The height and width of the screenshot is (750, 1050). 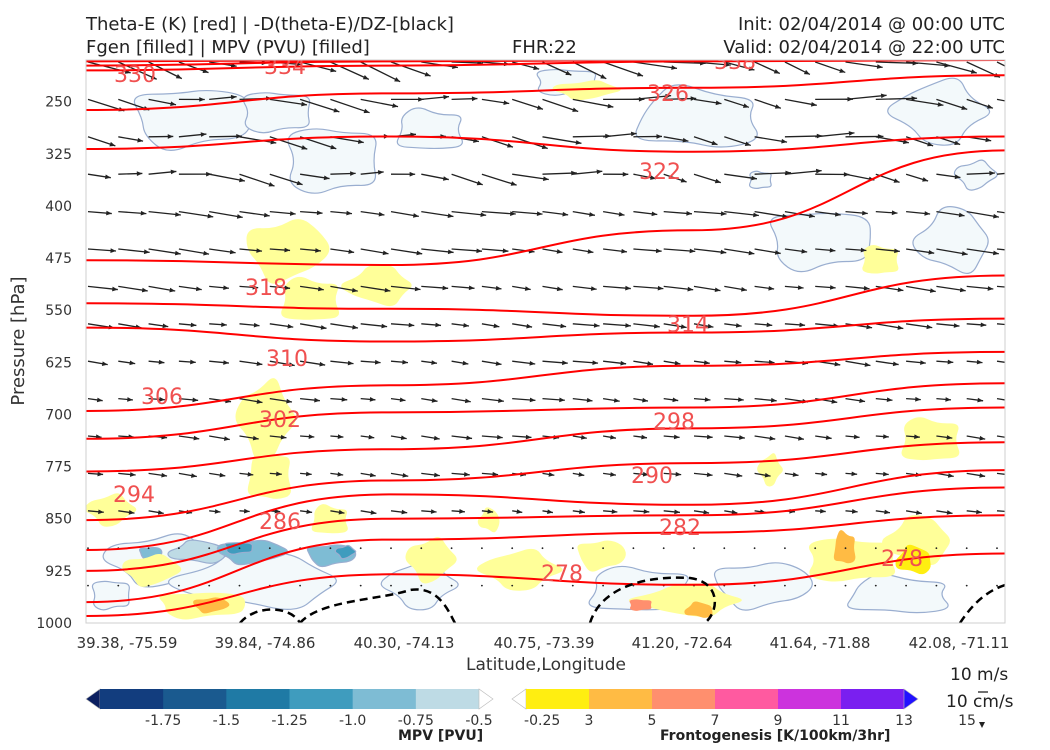 What do you see at coordinates (18, 340) in the screenshot?
I see `y-axis-label: Pressure [hPa]` at bounding box center [18, 340].